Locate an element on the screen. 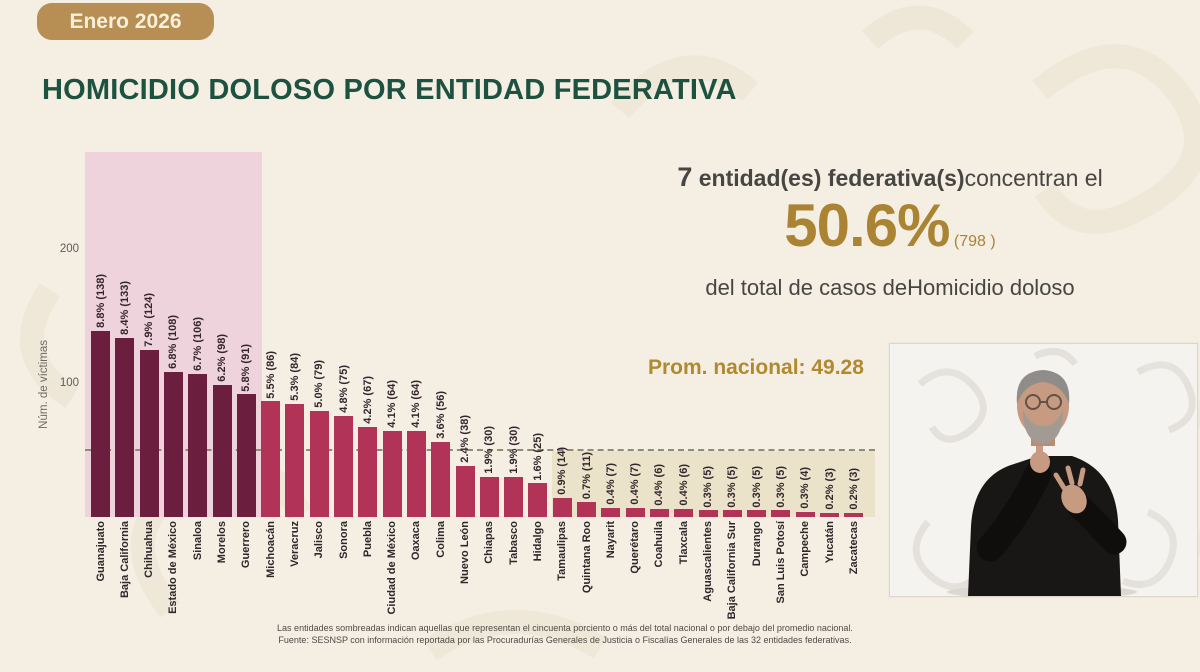 The height and width of the screenshot is (672, 1200). bar-value-label: 0.3% (4) is located at coordinates (805, 488).